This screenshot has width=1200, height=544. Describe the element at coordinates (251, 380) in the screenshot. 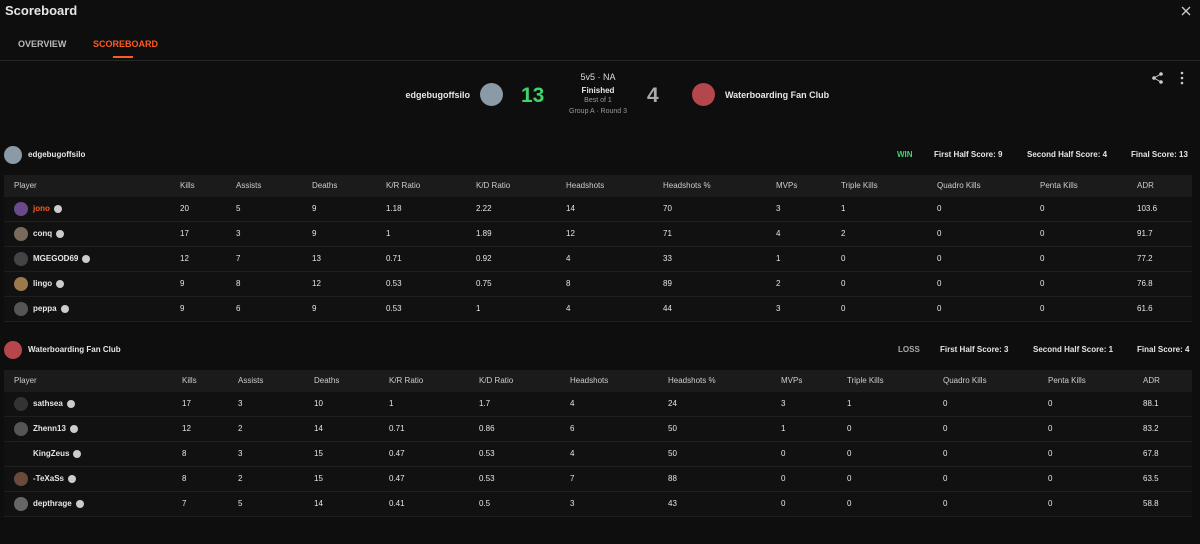

I see `column-header: Assists` at that location.